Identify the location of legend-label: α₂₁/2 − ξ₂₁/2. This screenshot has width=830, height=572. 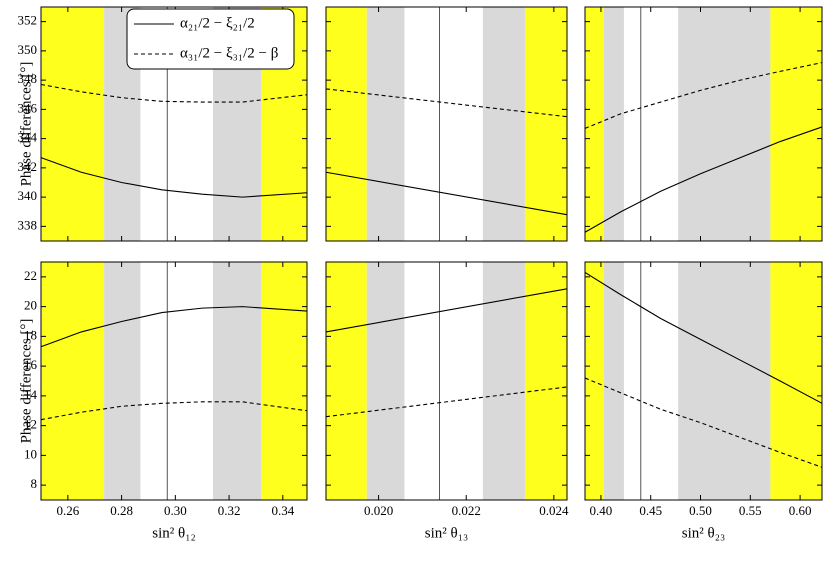
(217, 23).